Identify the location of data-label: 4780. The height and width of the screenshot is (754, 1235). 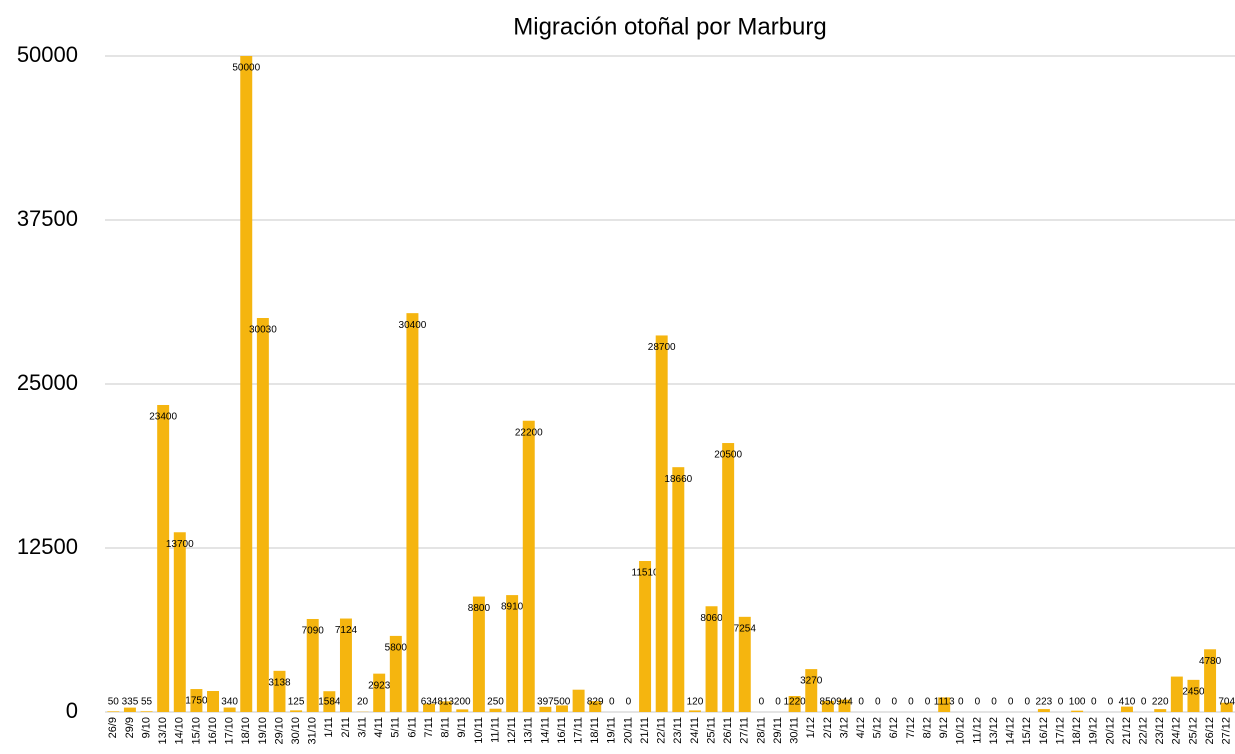
(1210, 661).